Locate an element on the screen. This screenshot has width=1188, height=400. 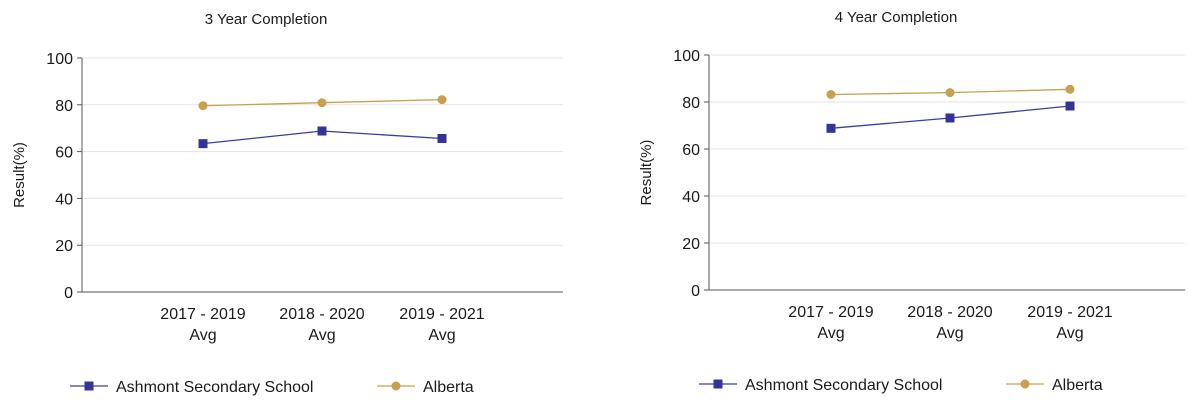
chart-title: 3 Year Completion is located at coordinates (266, 19).